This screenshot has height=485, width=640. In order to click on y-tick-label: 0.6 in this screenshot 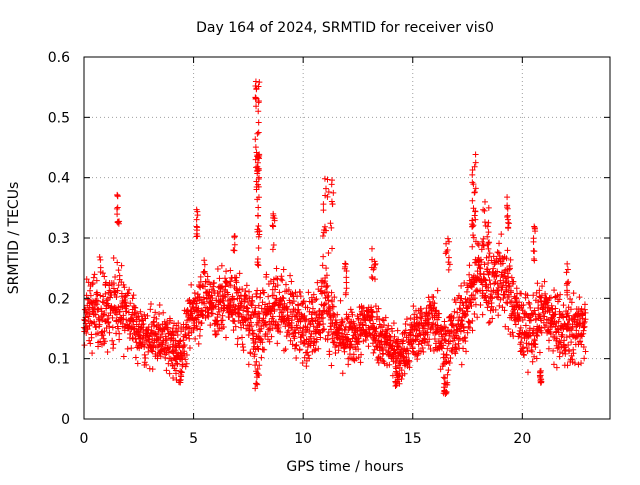, I will do `click(59, 58)`.